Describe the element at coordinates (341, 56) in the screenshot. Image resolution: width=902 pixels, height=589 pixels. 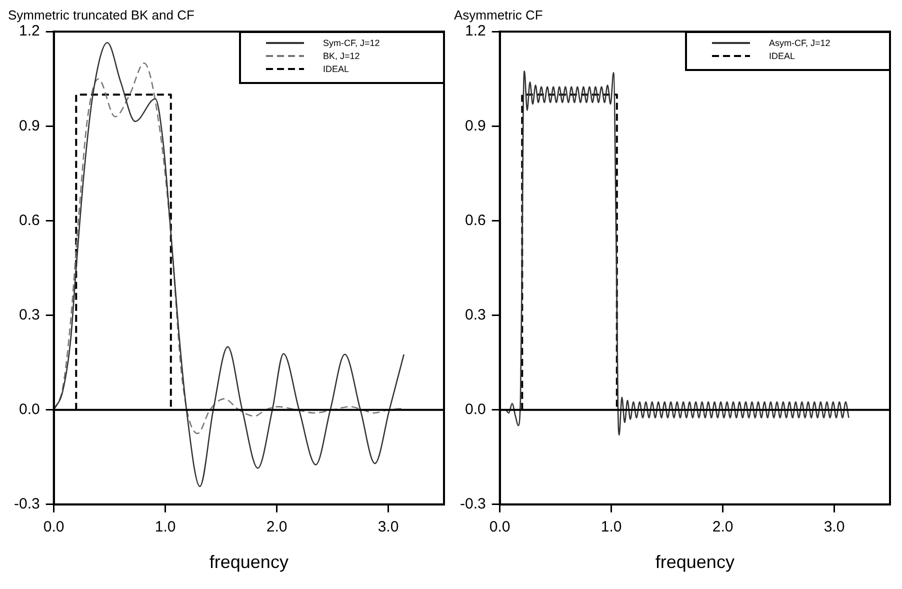
I see `legend-label: BK, J=12` at that location.